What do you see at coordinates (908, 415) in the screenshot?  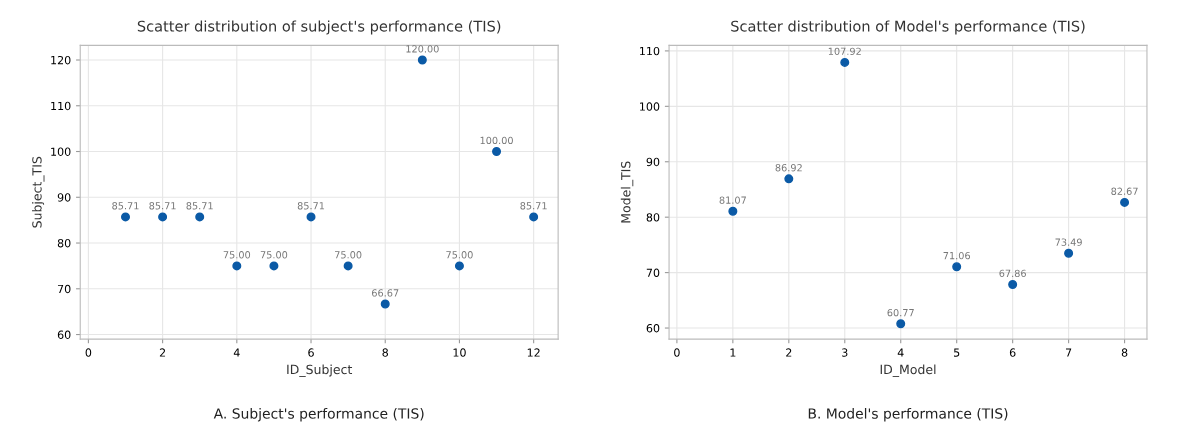 I see `text: B. Model's performance (TIS)` at bounding box center [908, 415].